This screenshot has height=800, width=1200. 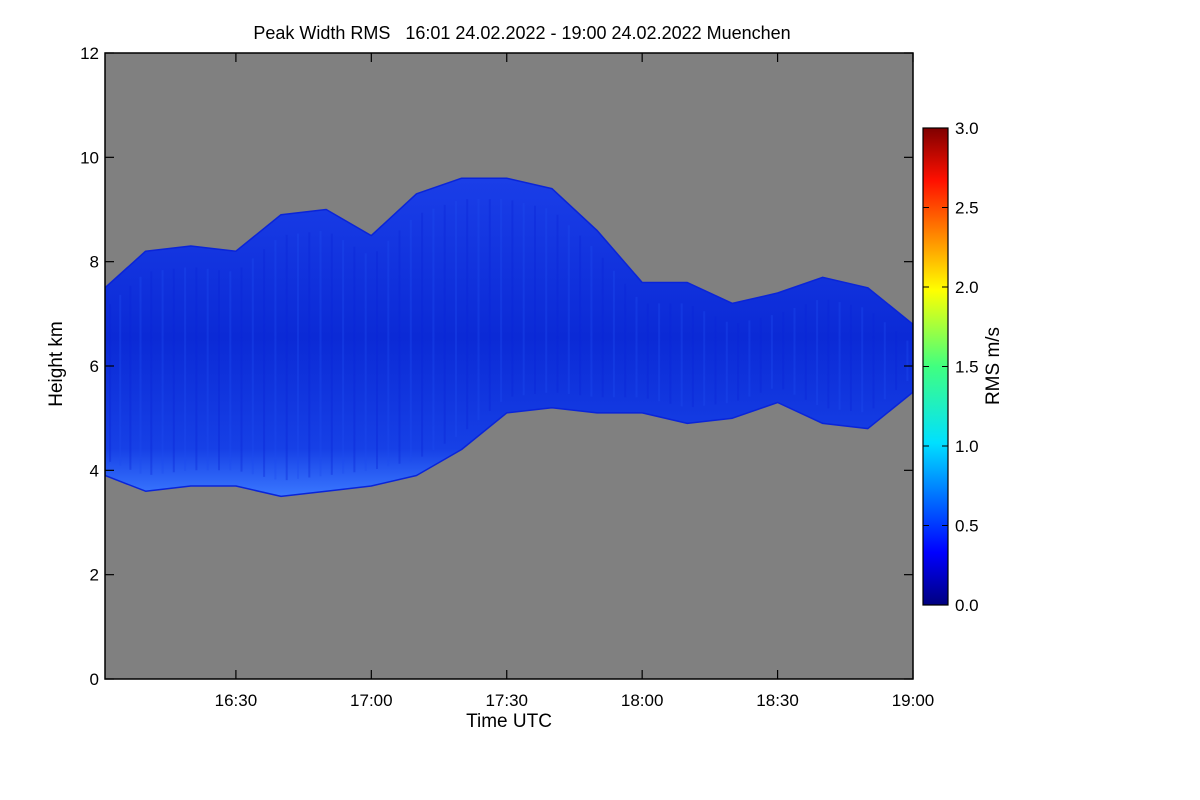 What do you see at coordinates (94, 366) in the screenshot?
I see `y-tick-label: 6` at bounding box center [94, 366].